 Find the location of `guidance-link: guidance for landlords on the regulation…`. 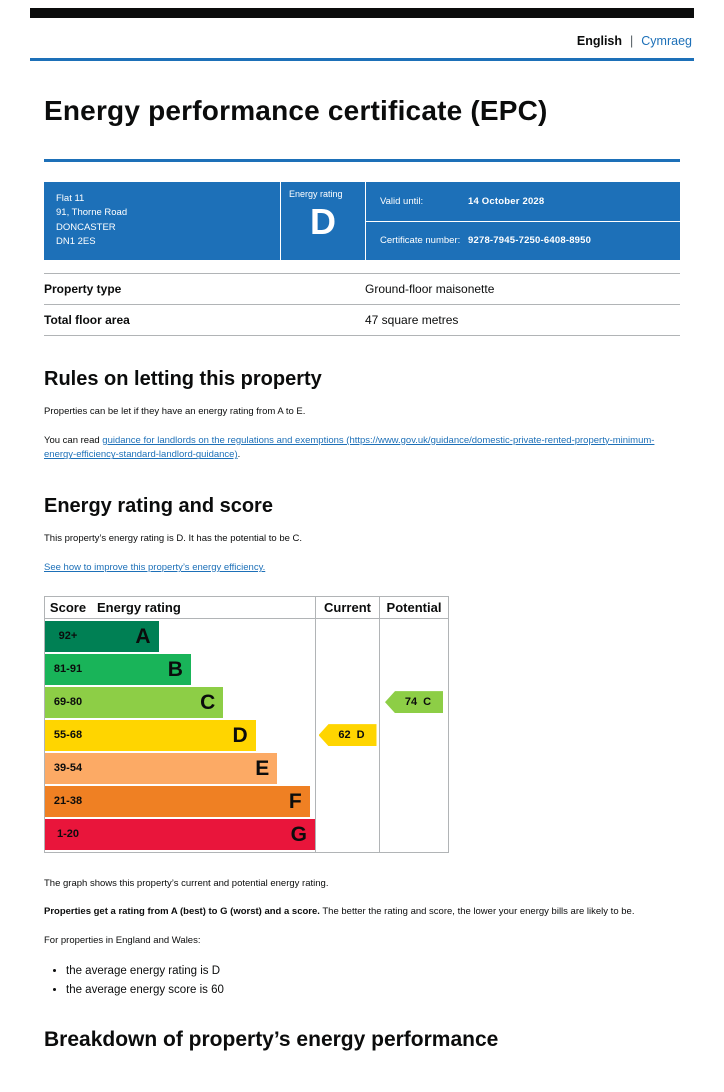

guidance-link: guidance for landlords on the regulation… is located at coordinates (349, 447).